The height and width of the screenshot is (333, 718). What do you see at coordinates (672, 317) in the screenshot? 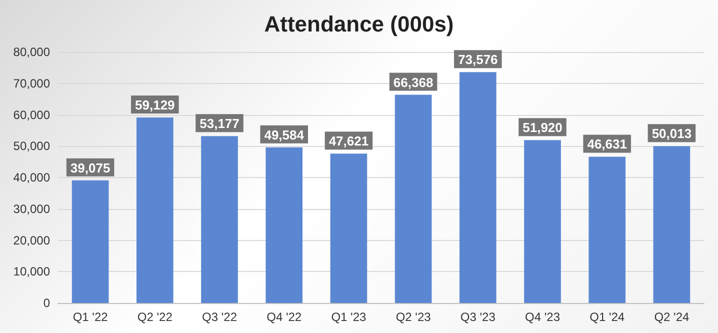
I see `x-tick-label: Q2 '24` at bounding box center [672, 317].